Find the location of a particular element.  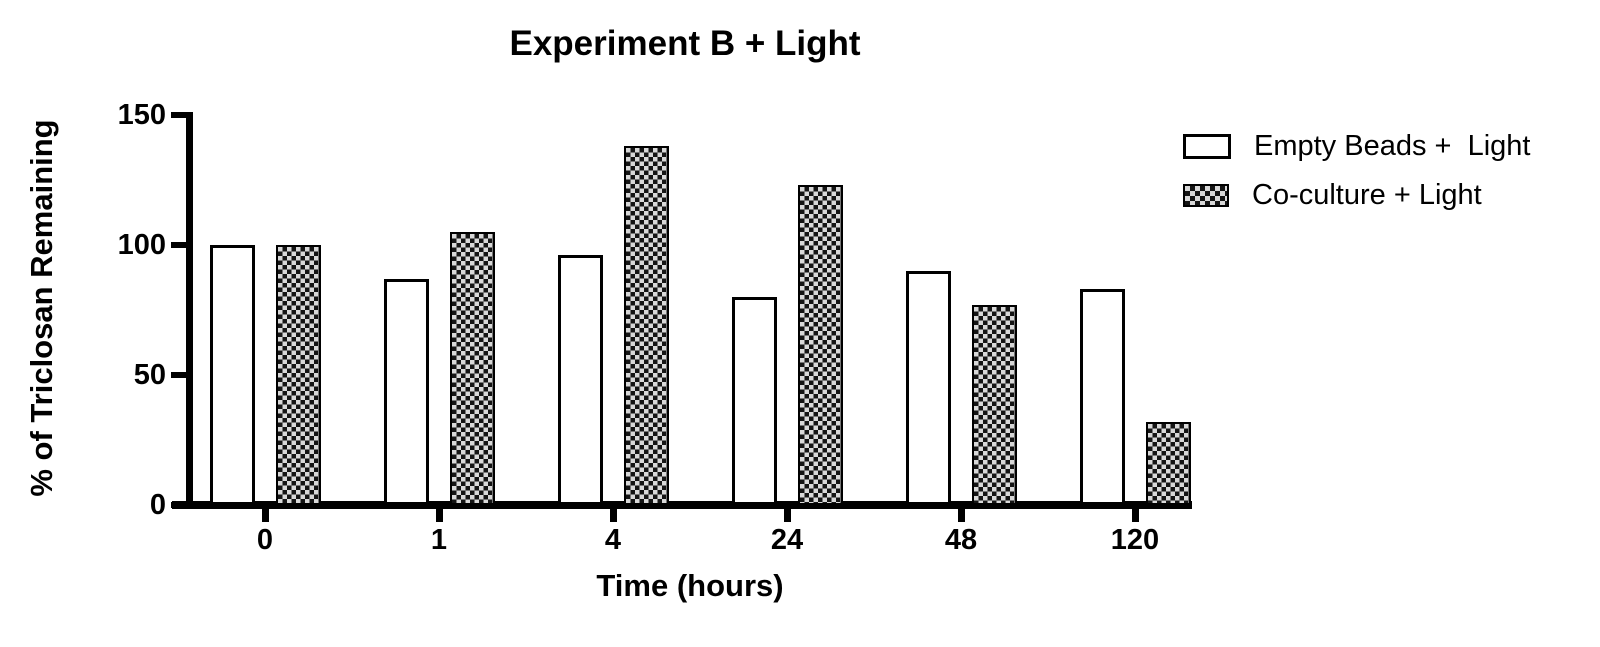

chart-title: Experiment B + Light is located at coordinates (685, 43).